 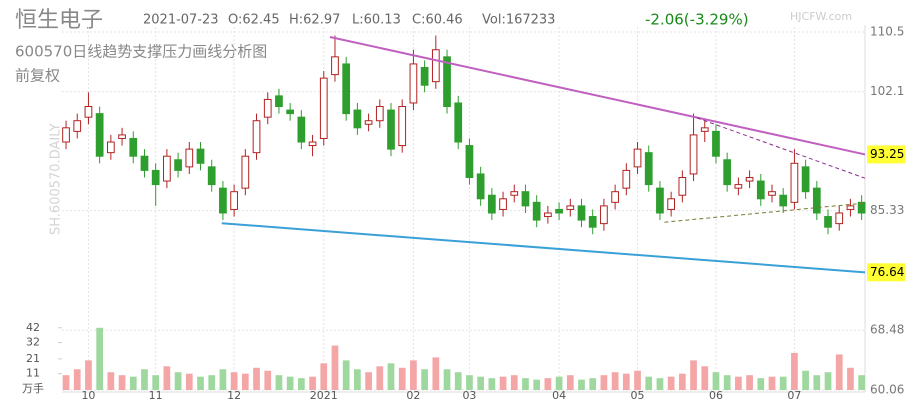 I want to click on vol-tick-label: 11, so click(x=33, y=373).